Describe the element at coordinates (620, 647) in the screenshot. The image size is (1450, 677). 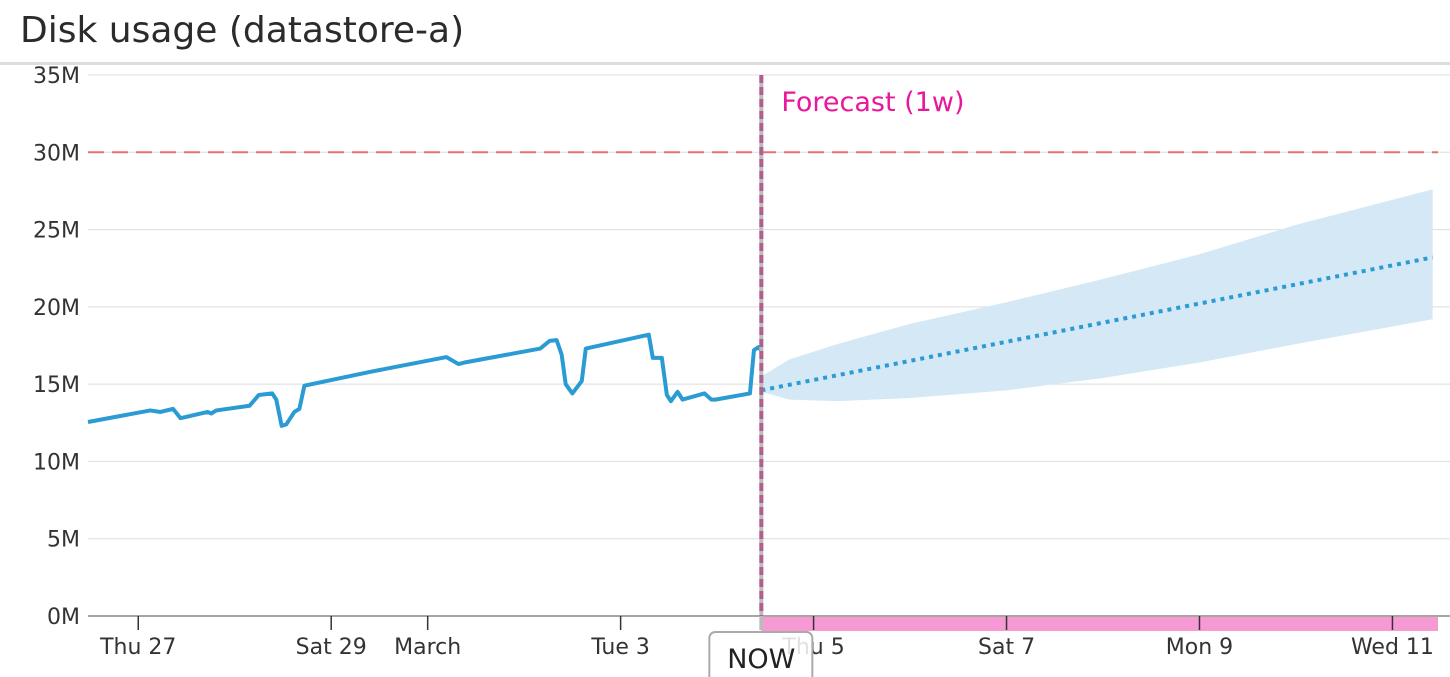
I see `x-tick-label: Tue 3` at that location.